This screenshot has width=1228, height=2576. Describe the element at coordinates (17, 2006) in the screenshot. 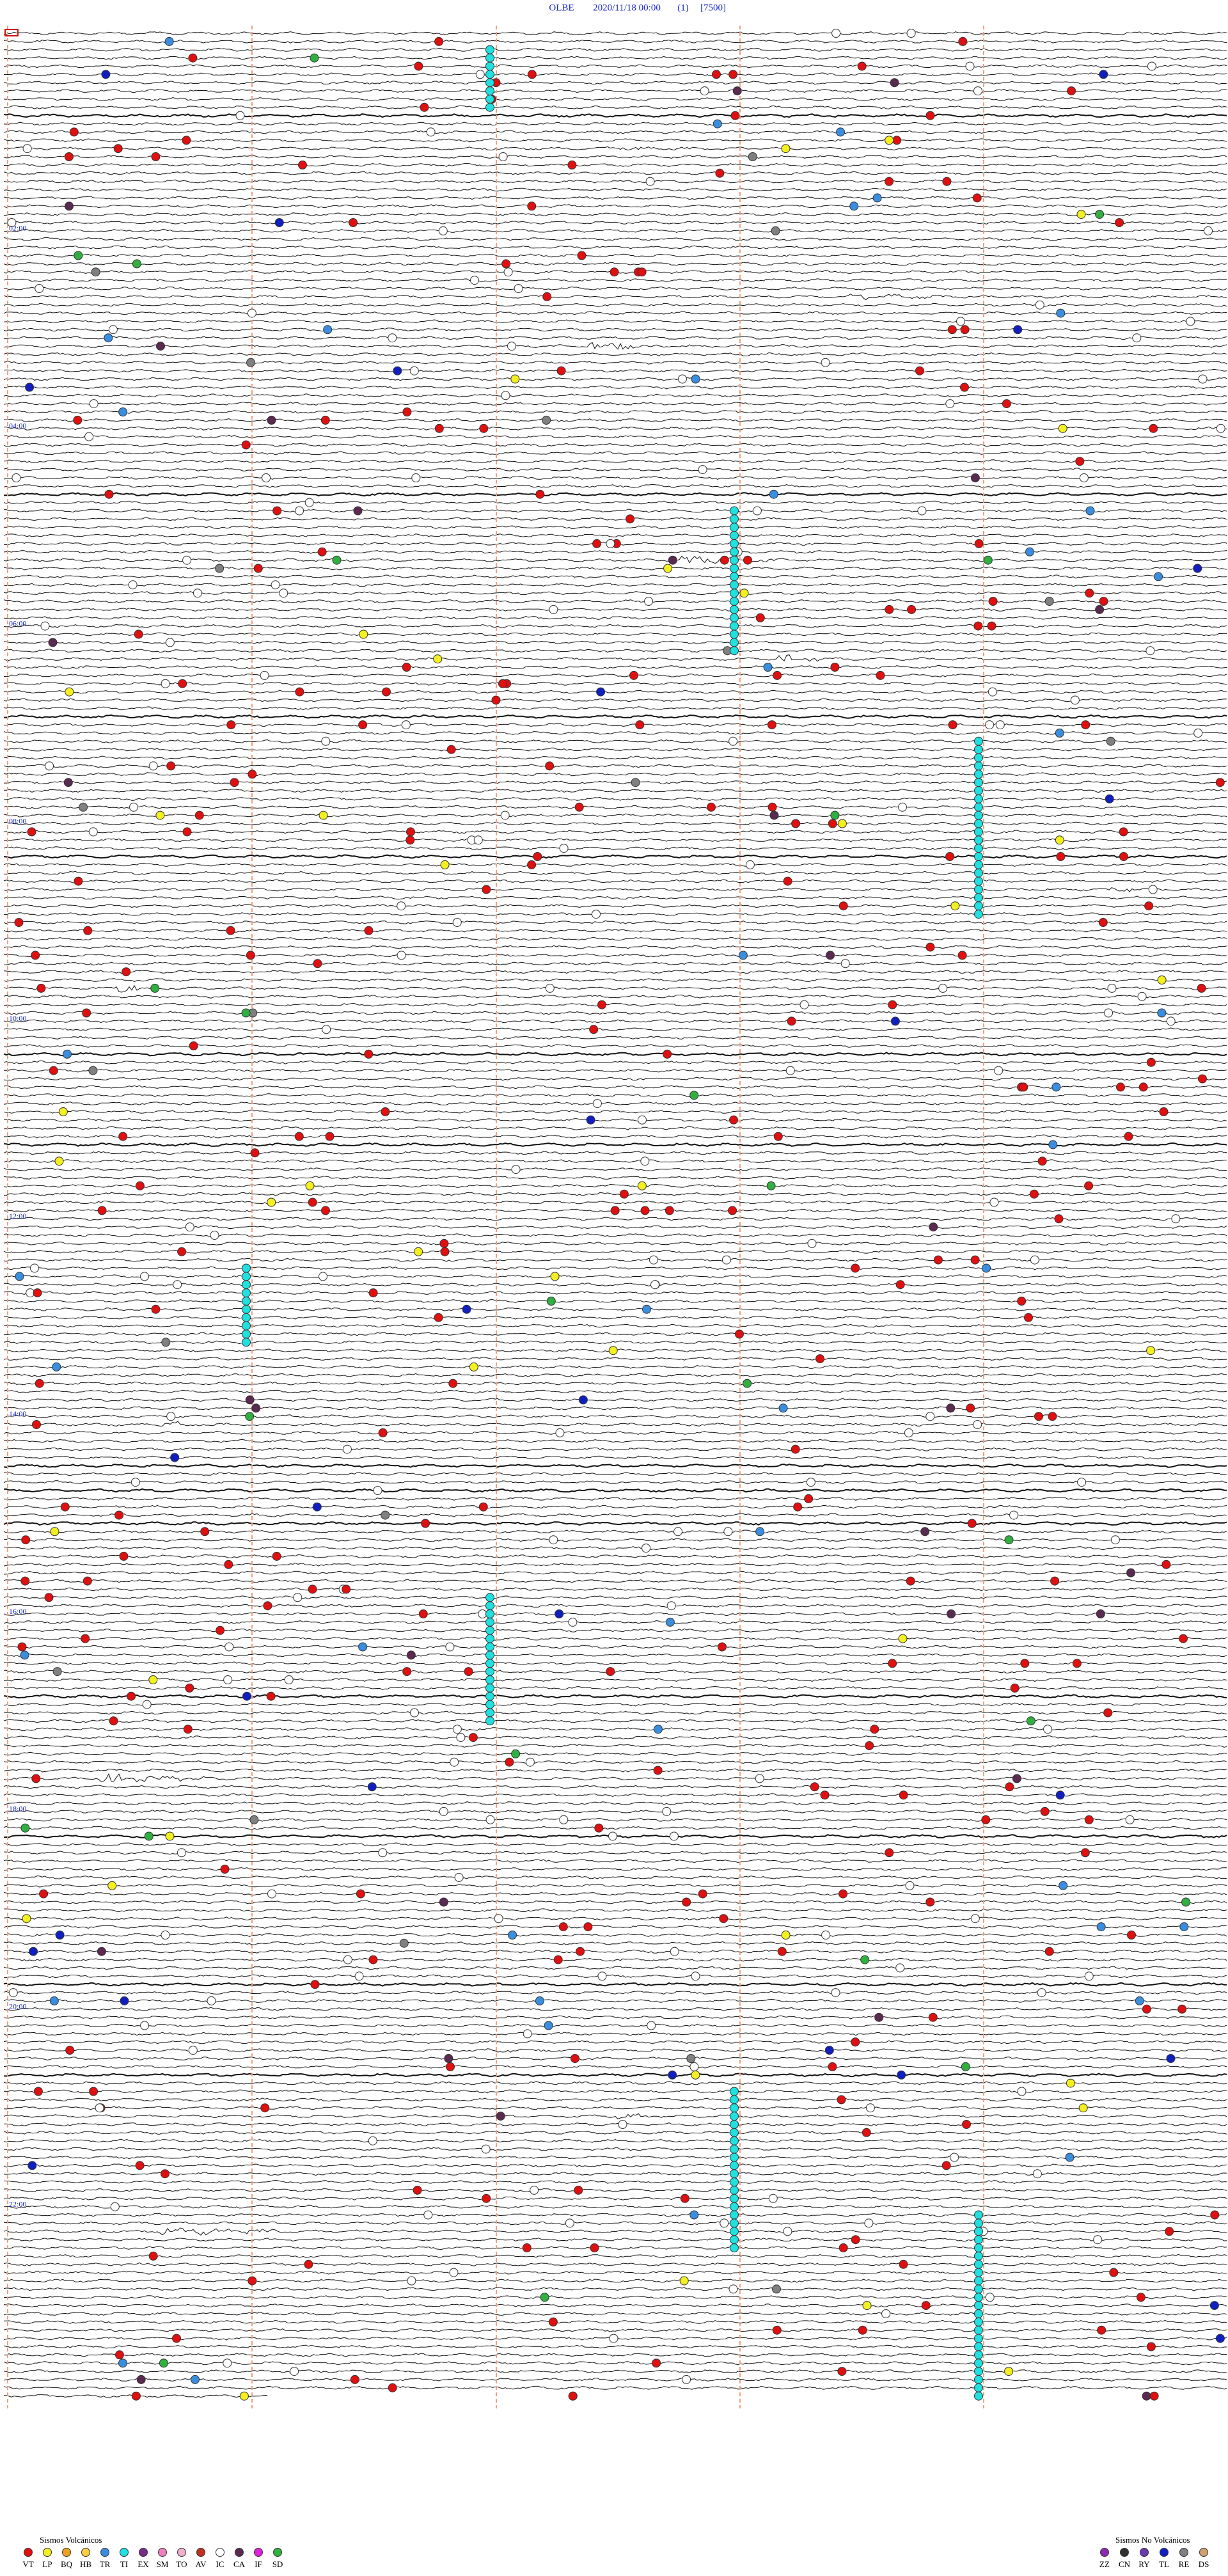

I see `hour-label: 20:00` at that location.